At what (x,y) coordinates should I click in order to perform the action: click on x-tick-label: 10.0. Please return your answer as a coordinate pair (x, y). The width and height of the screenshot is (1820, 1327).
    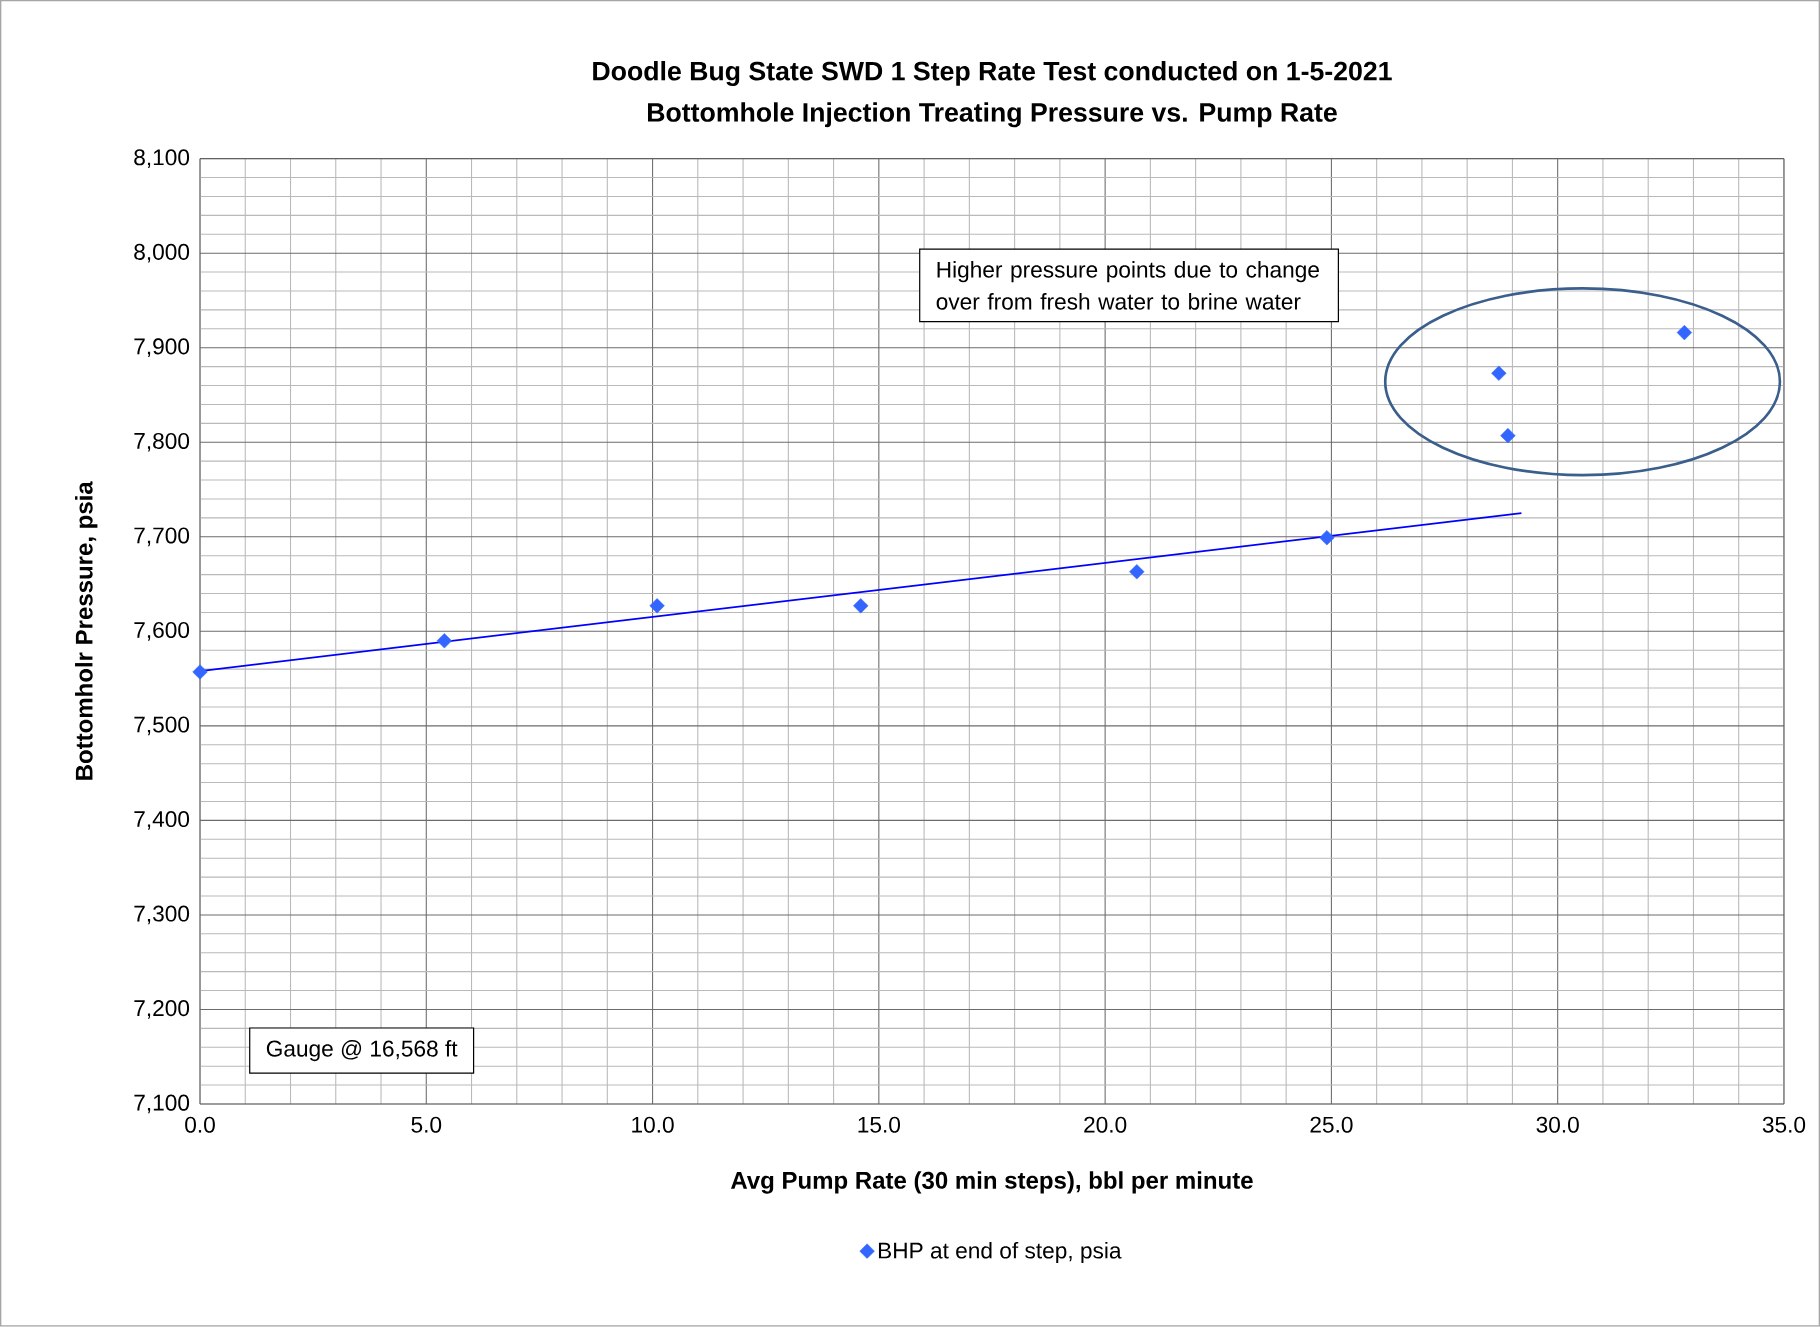
    Looking at the image, I should click on (653, 1124).